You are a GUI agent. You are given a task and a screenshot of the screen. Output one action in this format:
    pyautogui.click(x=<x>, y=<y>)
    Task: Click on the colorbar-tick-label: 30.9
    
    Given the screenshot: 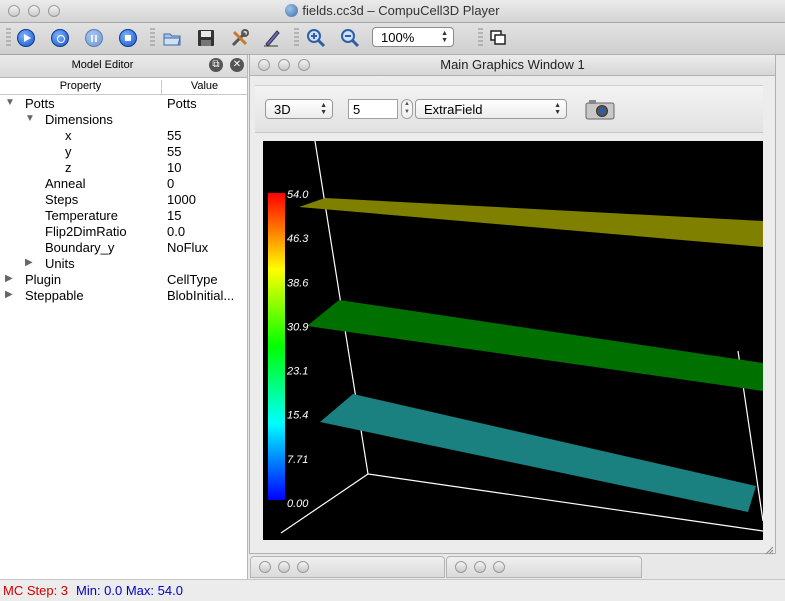 What is the action you would take?
    pyautogui.click(x=297, y=327)
    